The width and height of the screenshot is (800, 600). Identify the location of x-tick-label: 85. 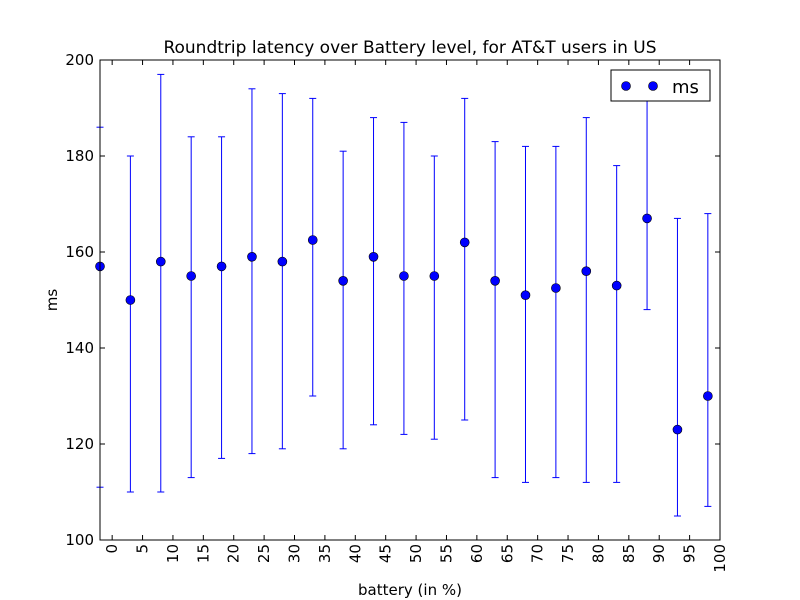
(629, 553).